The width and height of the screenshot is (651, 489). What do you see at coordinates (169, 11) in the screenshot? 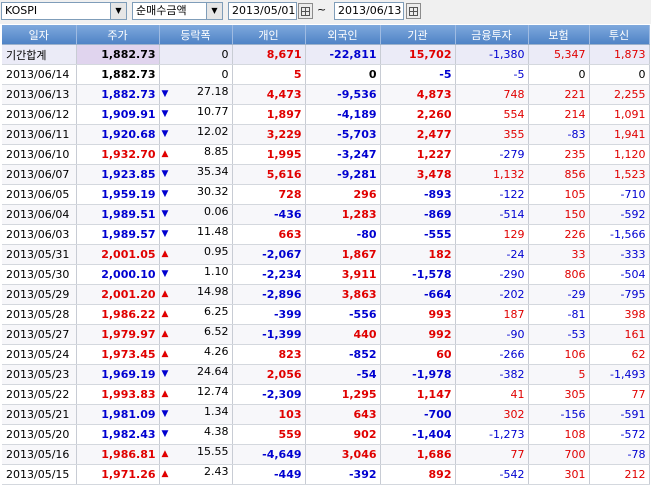
I see `metric-select: 순매수금액` at bounding box center [169, 11].